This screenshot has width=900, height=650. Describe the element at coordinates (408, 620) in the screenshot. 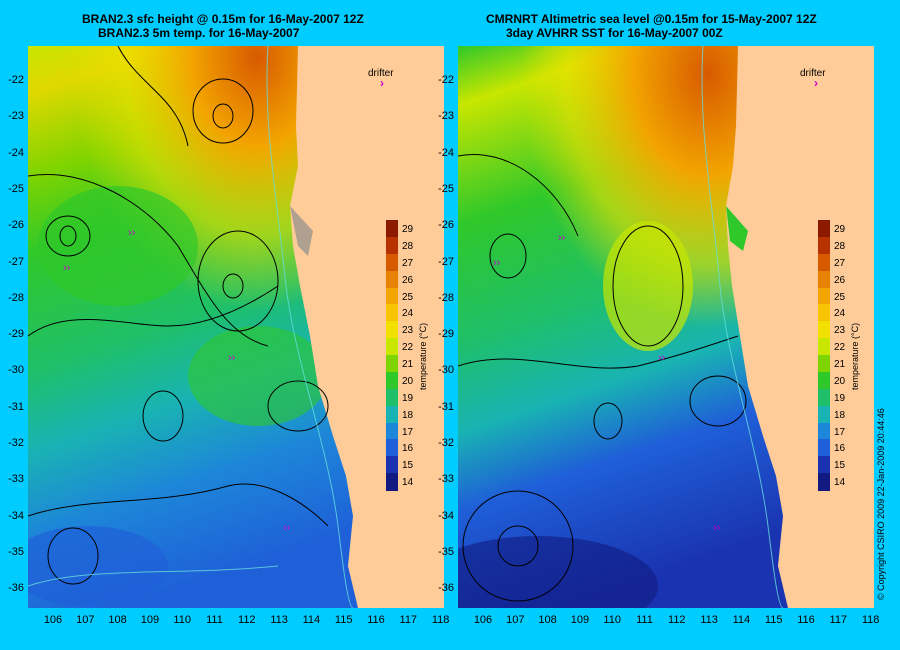

I see `lon-tick-label: 117` at that location.